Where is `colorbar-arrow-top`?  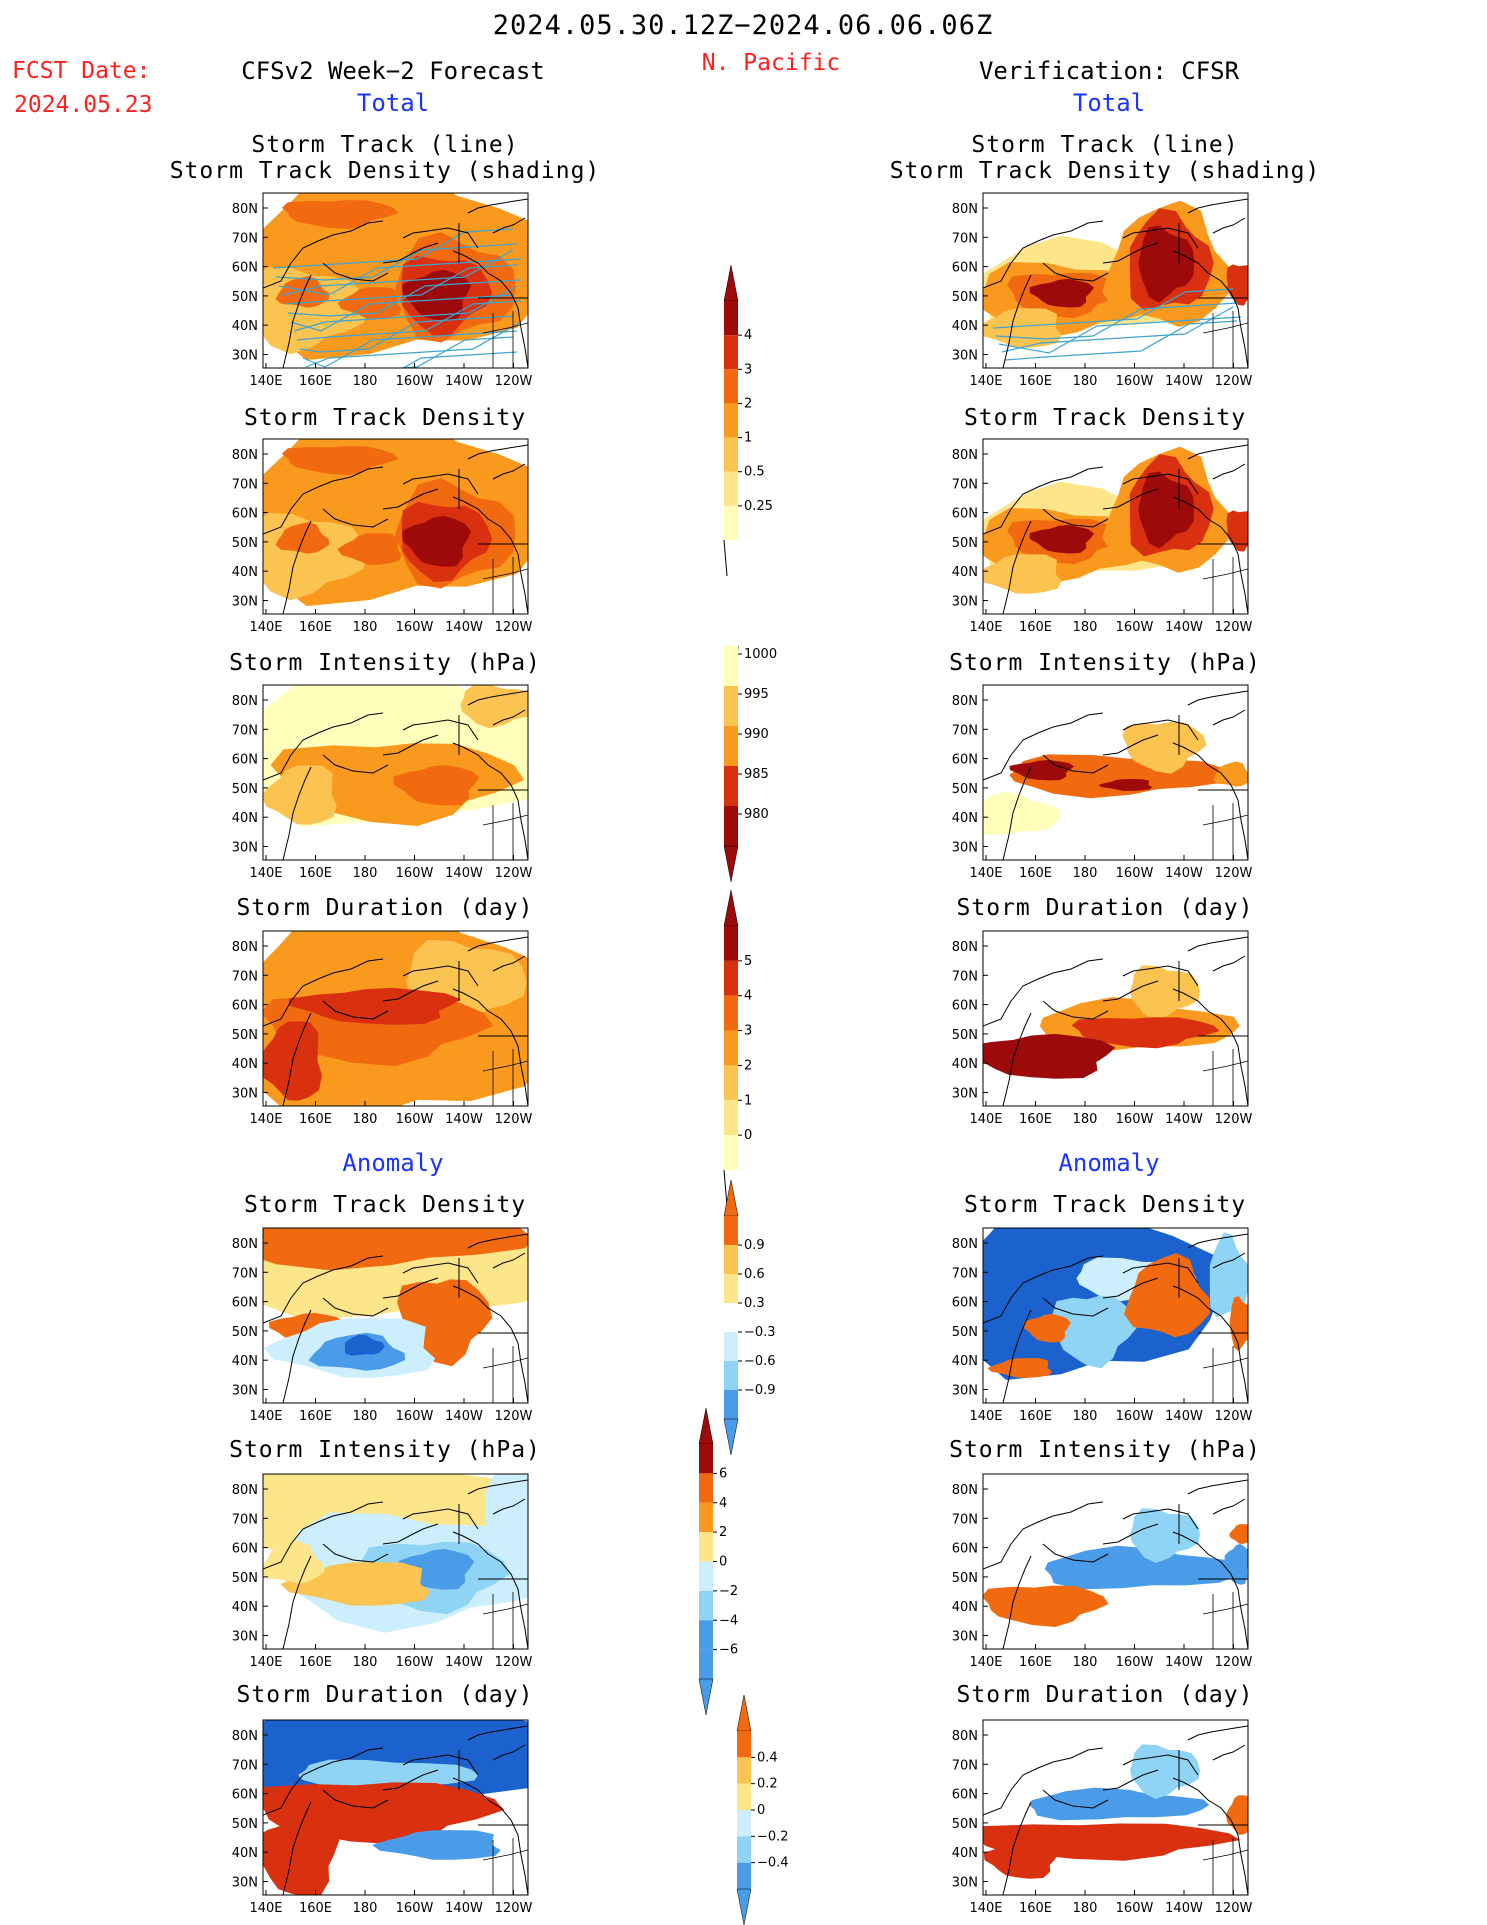
colorbar-arrow-top is located at coordinates (706, 1426).